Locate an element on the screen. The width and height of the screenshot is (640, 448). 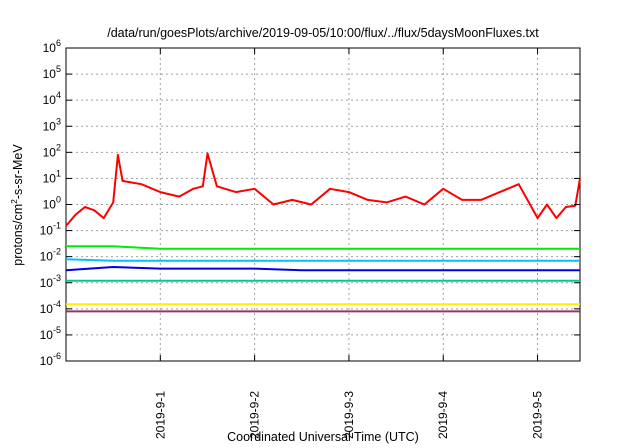
y-axis-label: protons/cm2-s-sr-MeV is located at coordinates (17, 205).